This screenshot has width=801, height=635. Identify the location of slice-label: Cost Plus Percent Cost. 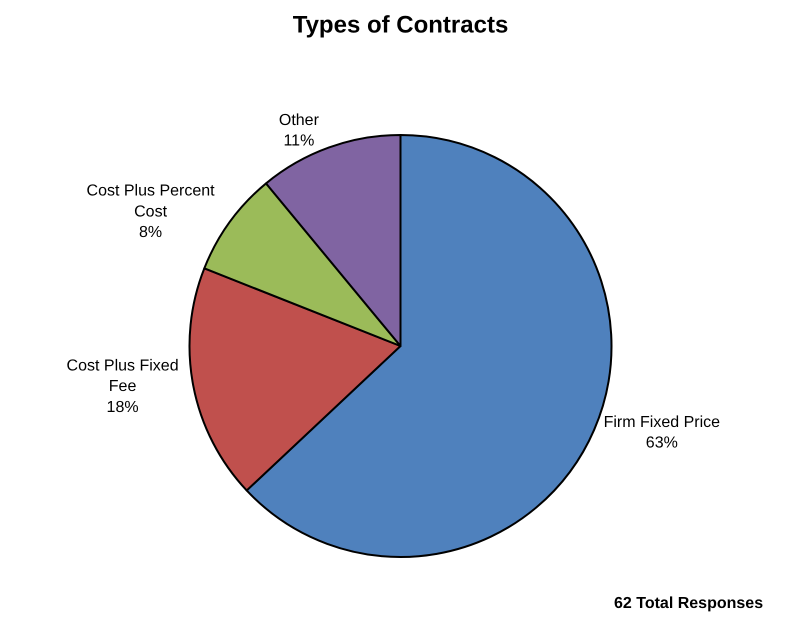
(151, 201).